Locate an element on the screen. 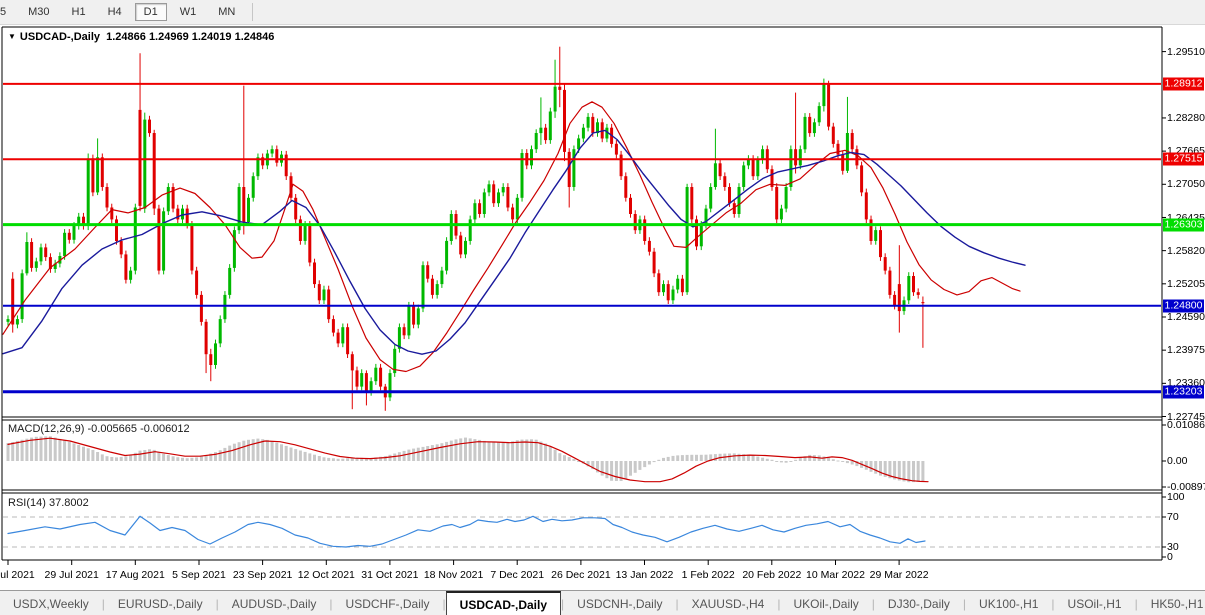  tab-usoil-h1: USOil-,H1 is located at coordinates (1094, 603).